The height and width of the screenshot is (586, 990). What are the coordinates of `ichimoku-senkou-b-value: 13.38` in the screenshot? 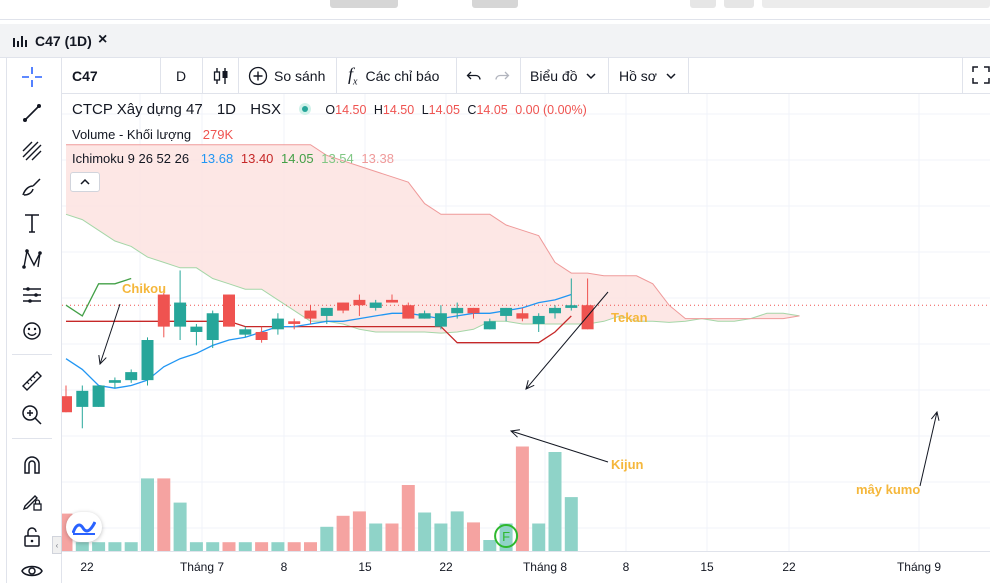 It's located at (377, 158).